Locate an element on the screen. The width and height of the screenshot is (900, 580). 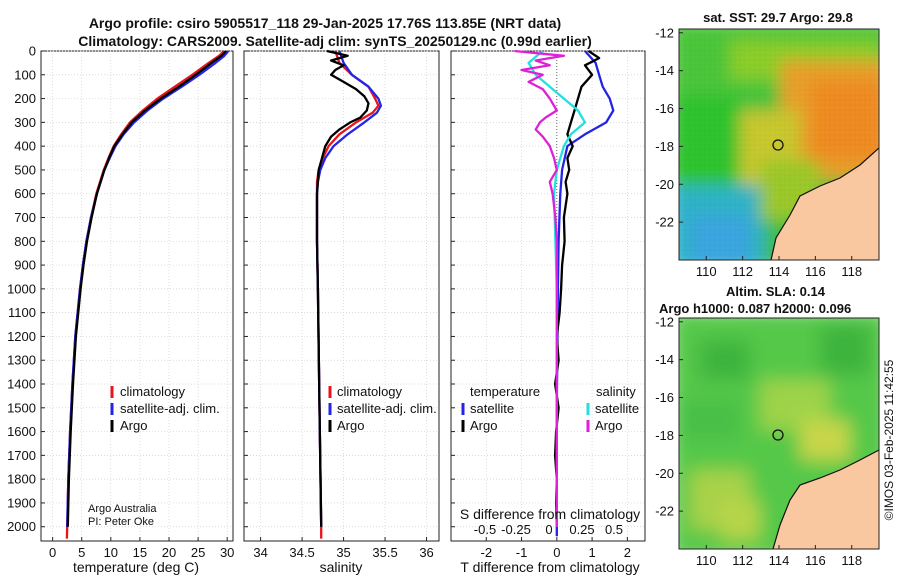
credit-org: Argo Australia is located at coordinates (122, 509).